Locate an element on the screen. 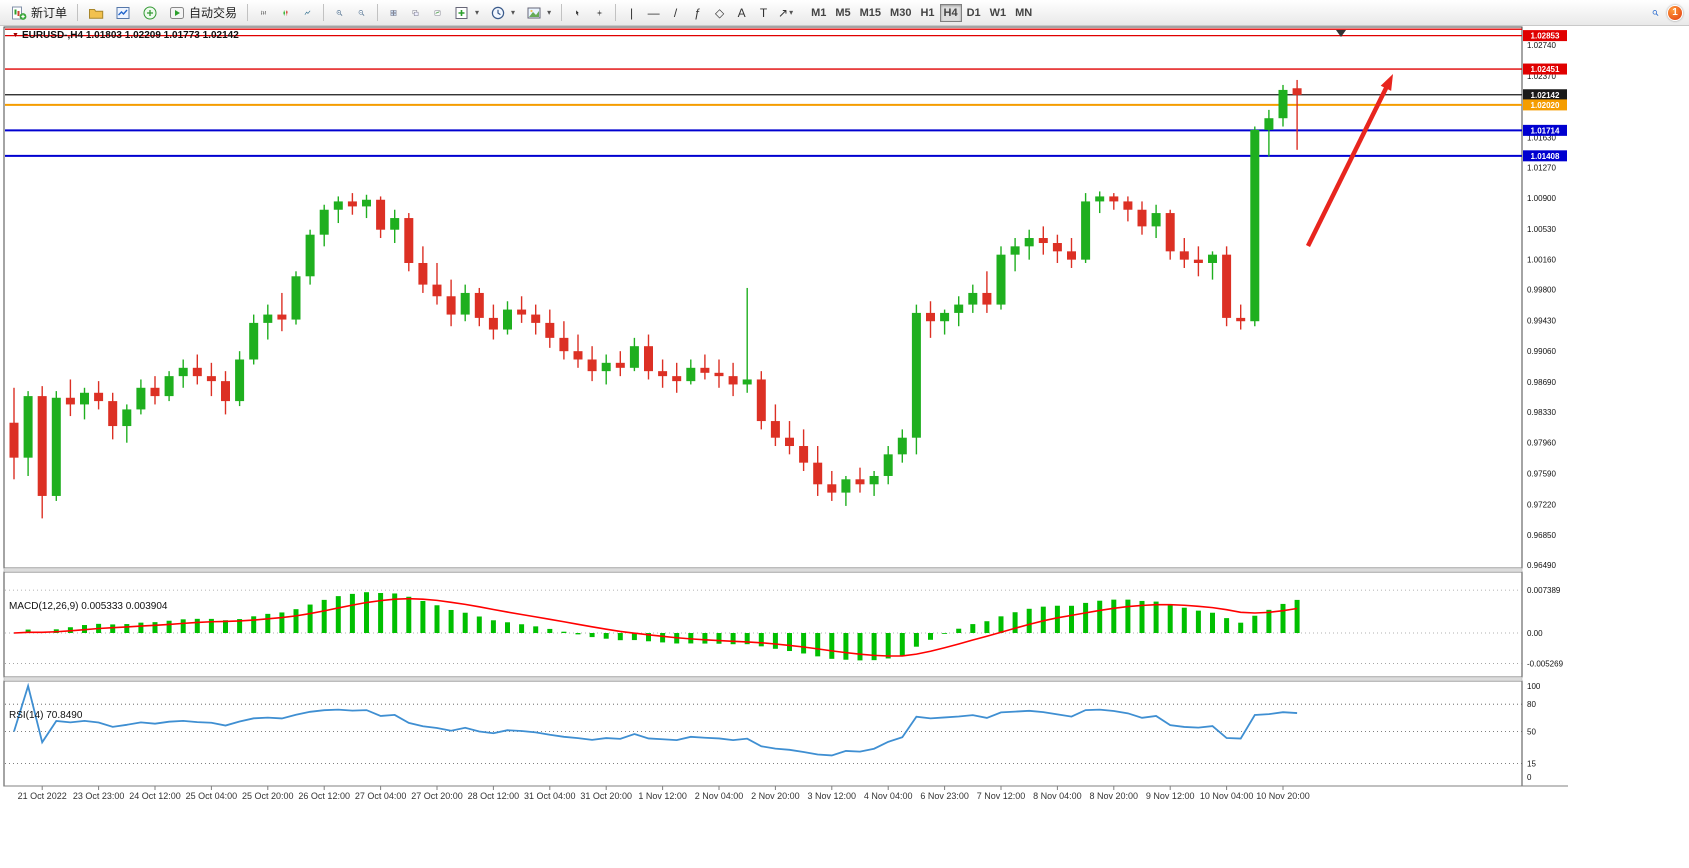  trendline-tool-button: / is located at coordinates (675, 13).